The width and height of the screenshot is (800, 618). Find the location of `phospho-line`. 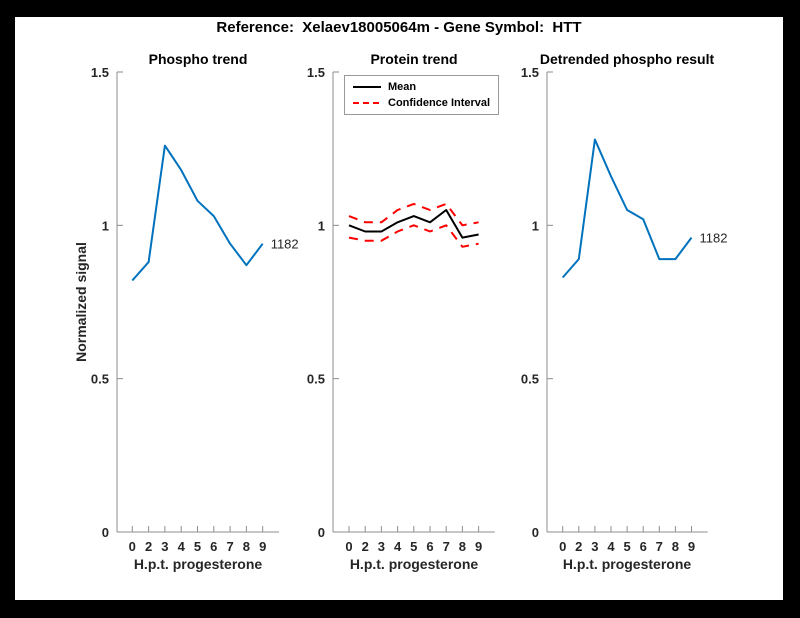

phospho-line is located at coordinates (197, 213).